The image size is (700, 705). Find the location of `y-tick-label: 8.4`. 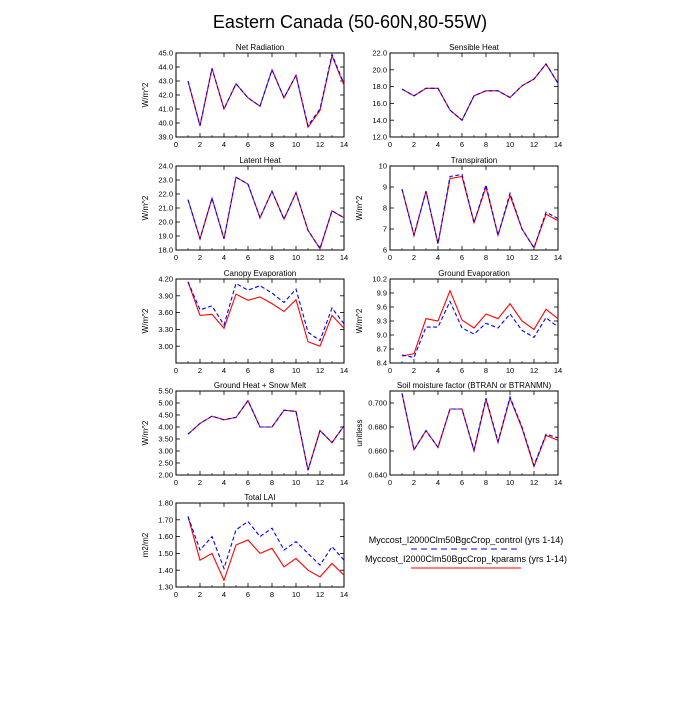

y-tick-label: 8.4 is located at coordinates (382, 363).